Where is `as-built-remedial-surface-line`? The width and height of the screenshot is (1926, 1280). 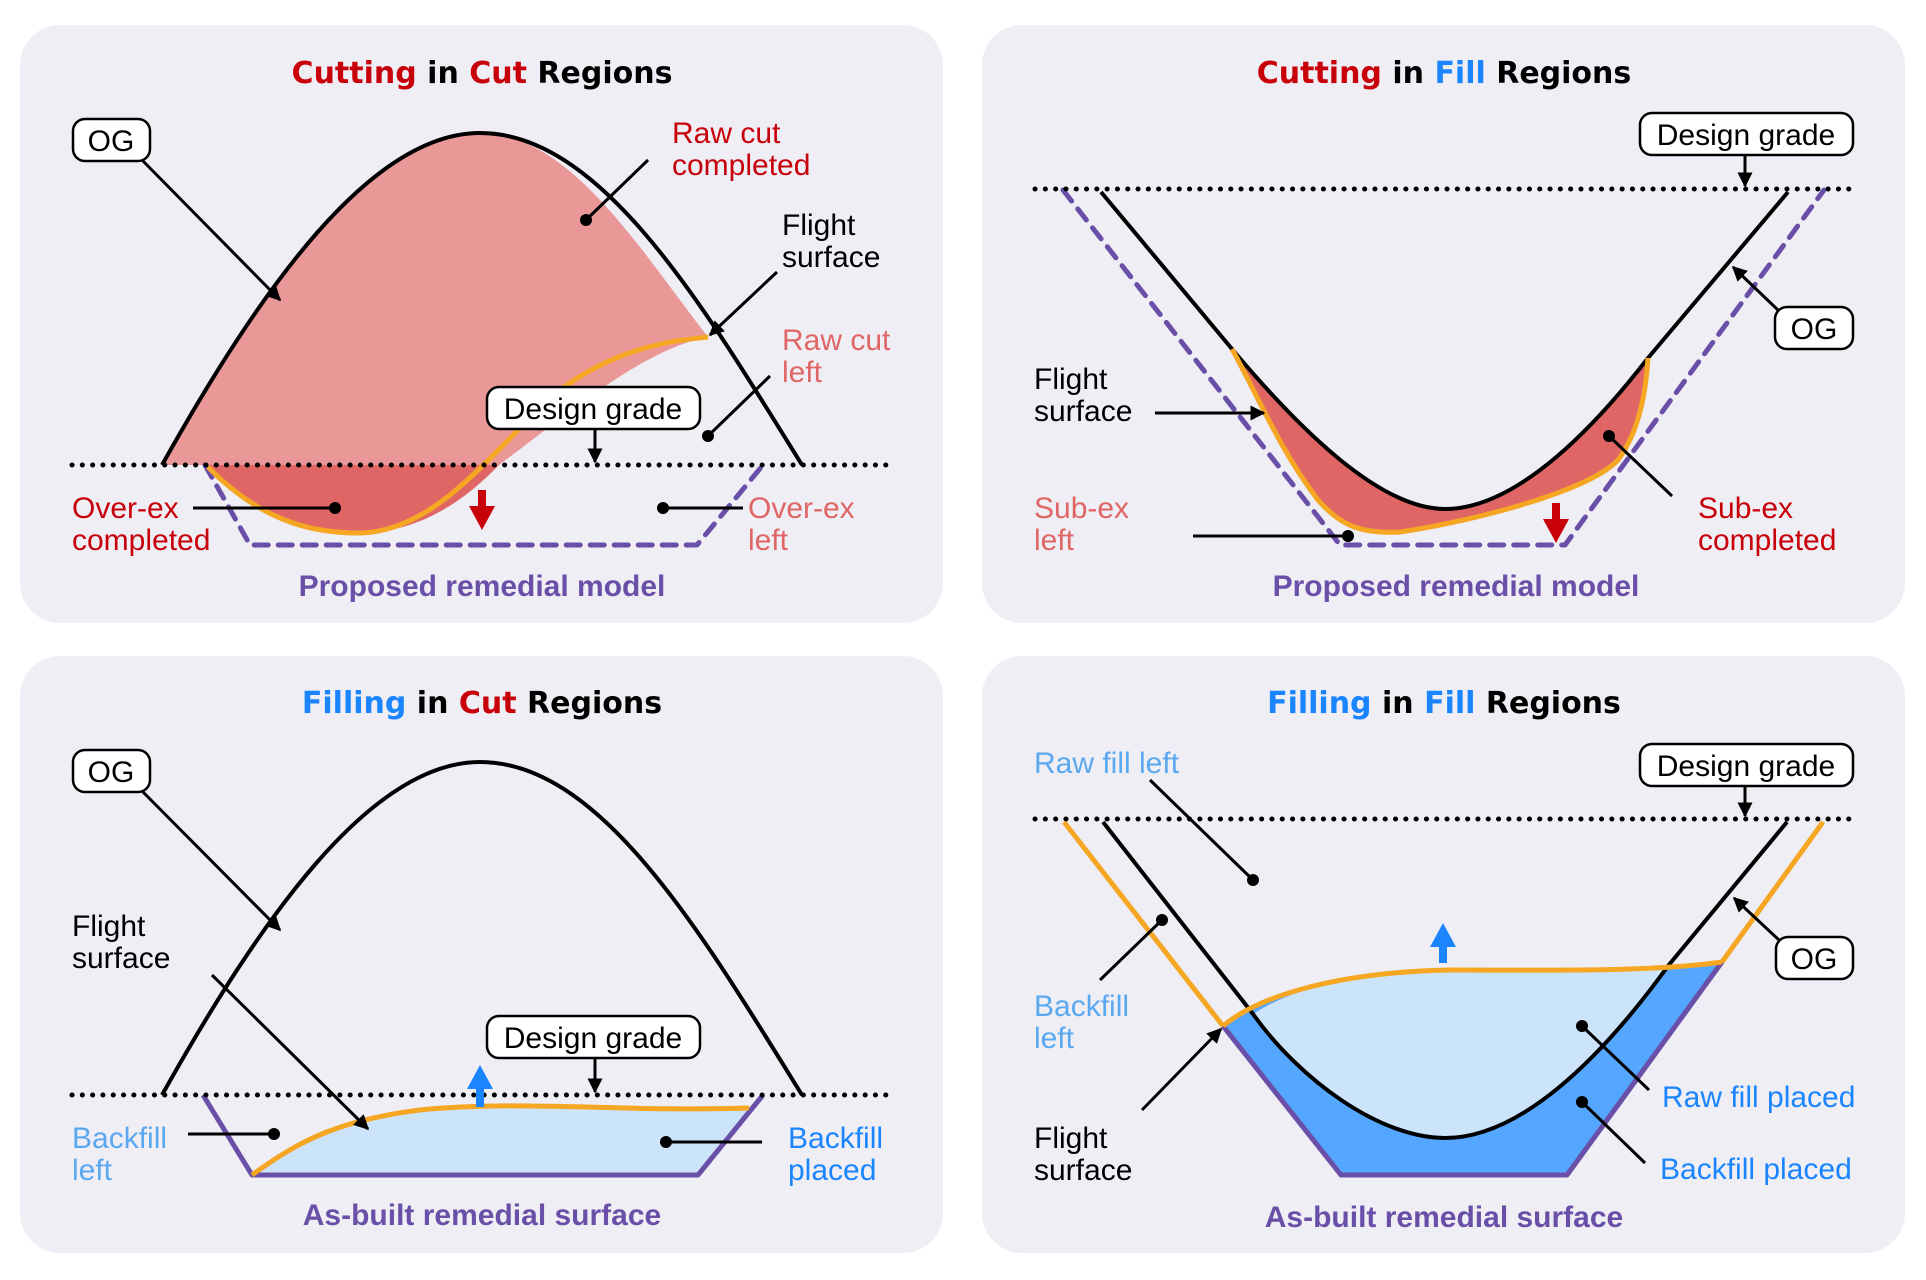
as-built-remedial-surface-line is located at coordinates (1473, 1069).